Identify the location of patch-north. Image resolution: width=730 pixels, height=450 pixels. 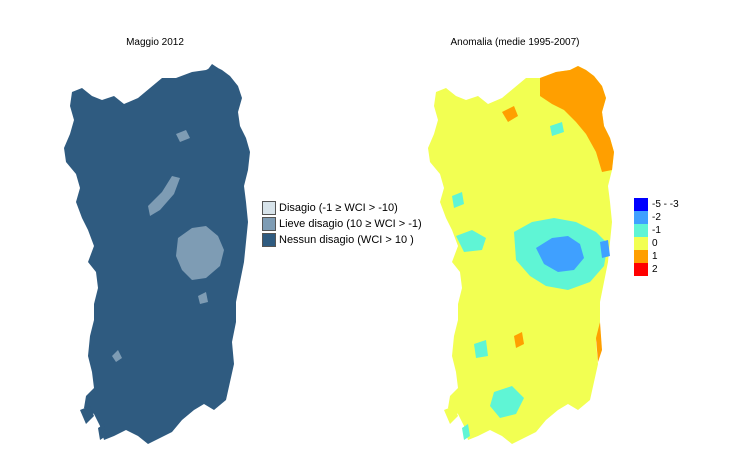
(183, 136).